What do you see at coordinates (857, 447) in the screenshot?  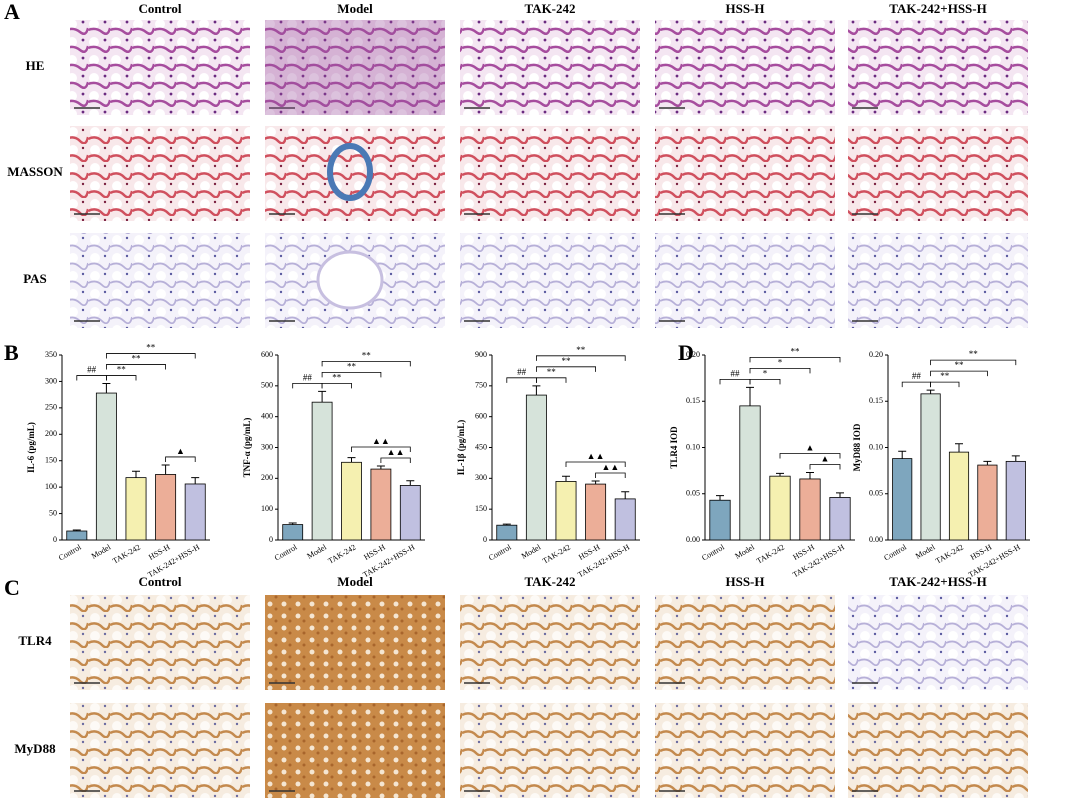 I see `y-axis-label: MyD88 IOD` at bounding box center [857, 447].